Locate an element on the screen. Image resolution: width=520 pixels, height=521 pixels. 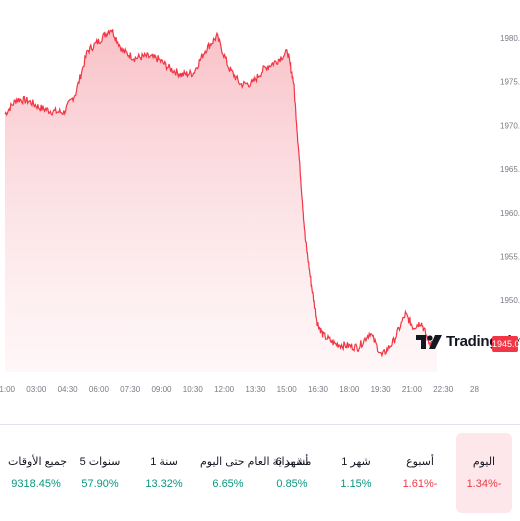
x-tick-label: 07:30 is located at coordinates (130, 389).